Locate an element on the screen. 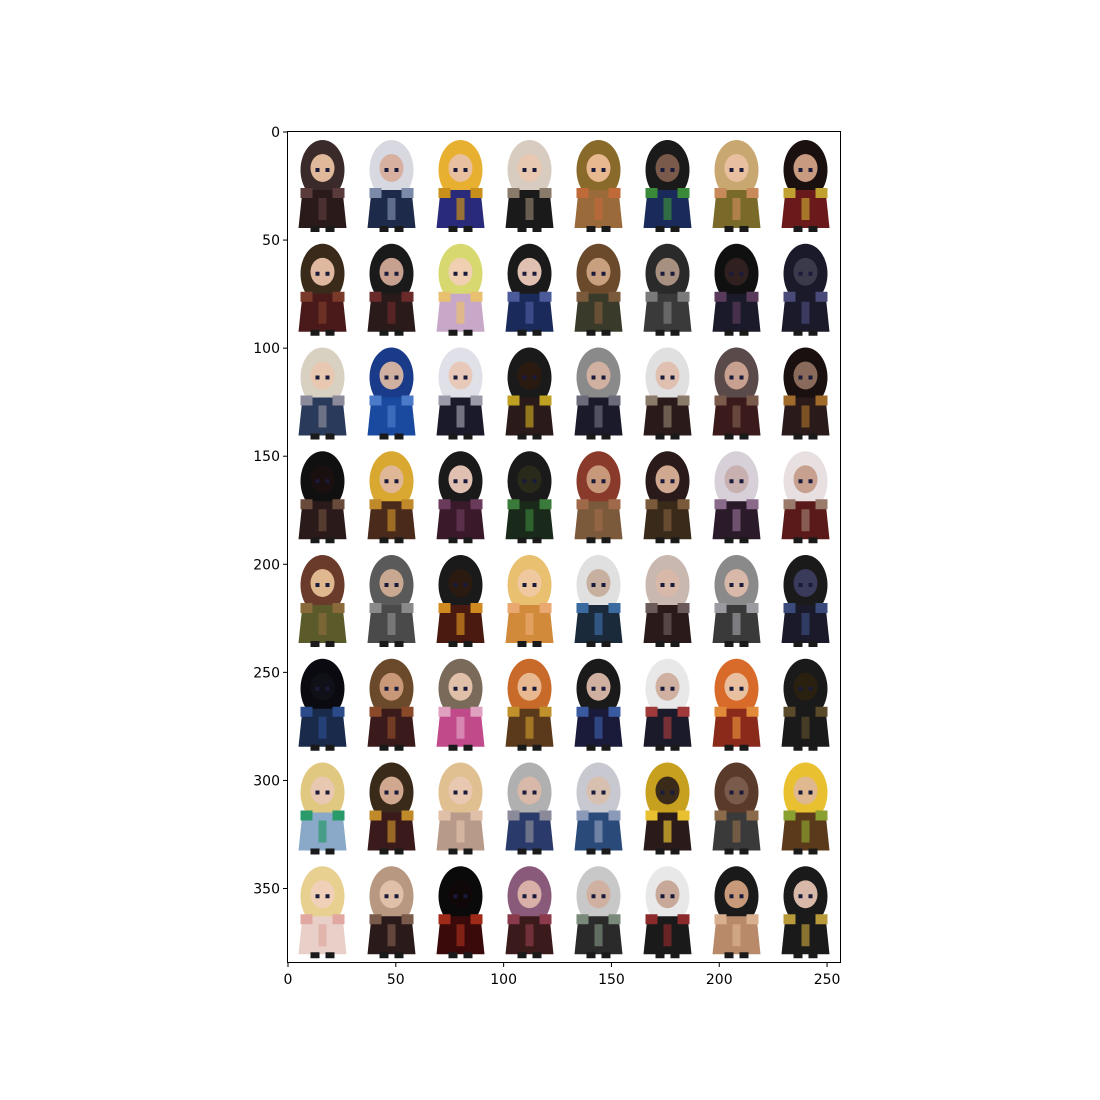 This screenshot has width=1100, height=1100. y-tick-label: 200 is located at coordinates (266, 565).